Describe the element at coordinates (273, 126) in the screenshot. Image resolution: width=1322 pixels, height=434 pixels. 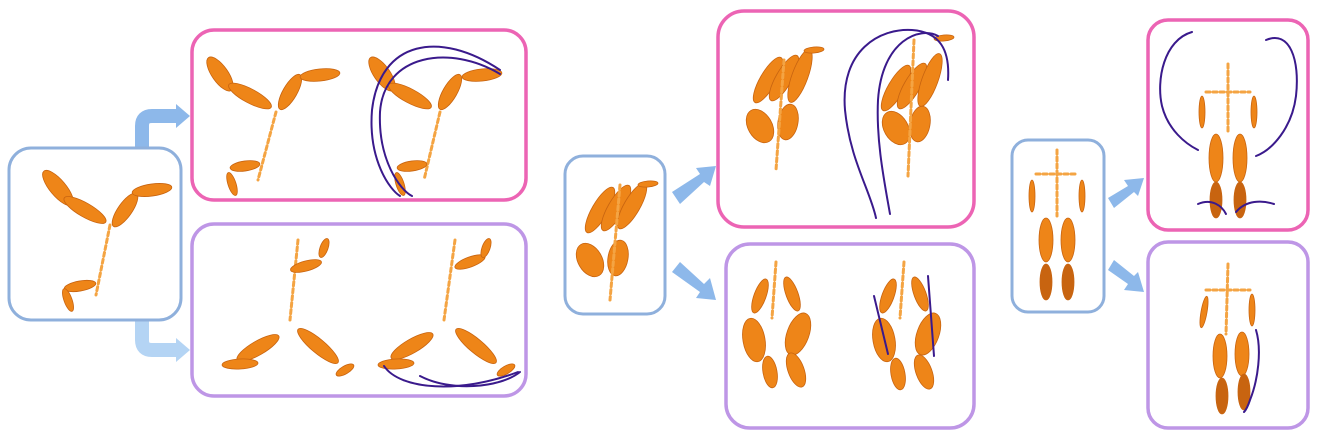
I see `figure-pink-1a` at that location.